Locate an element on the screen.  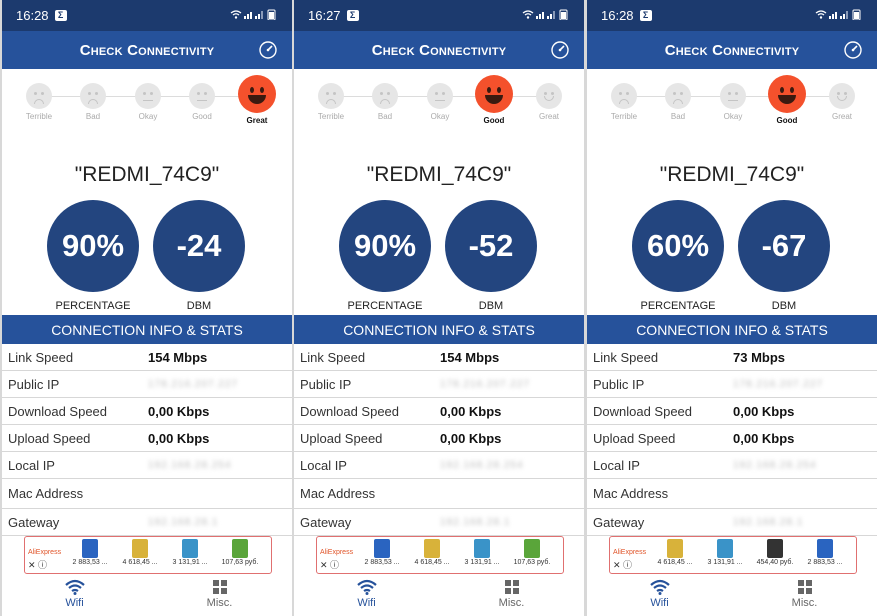
tab-wifi-label: Wifi is located at coordinates (659, 603).